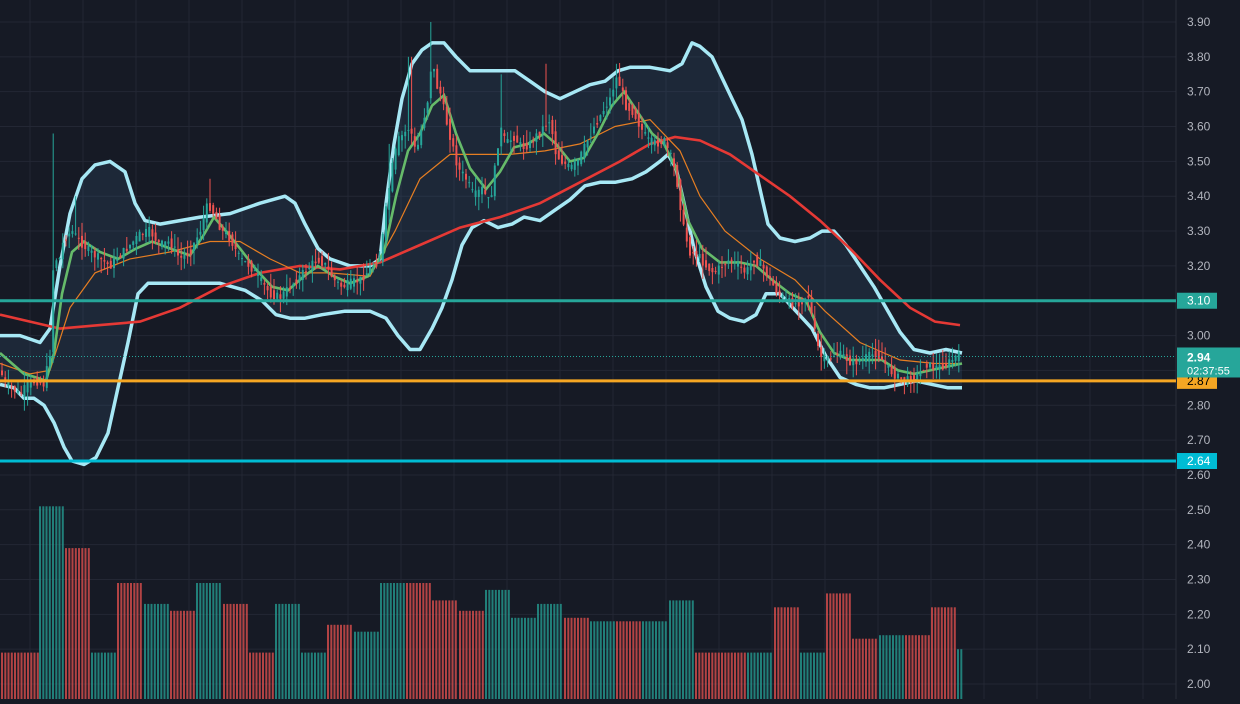  What do you see at coordinates (1199, 57) in the screenshot?
I see `y-axis-tick-label: 3.80` at bounding box center [1199, 57].